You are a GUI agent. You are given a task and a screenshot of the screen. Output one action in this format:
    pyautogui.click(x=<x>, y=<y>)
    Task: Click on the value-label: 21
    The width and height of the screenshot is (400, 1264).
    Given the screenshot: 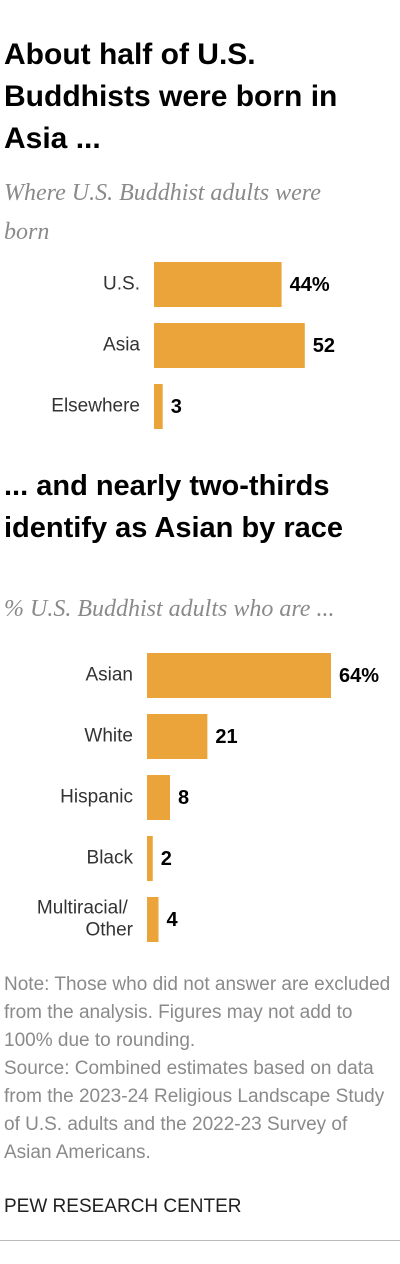 What is the action you would take?
    pyautogui.click(x=226, y=737)
    